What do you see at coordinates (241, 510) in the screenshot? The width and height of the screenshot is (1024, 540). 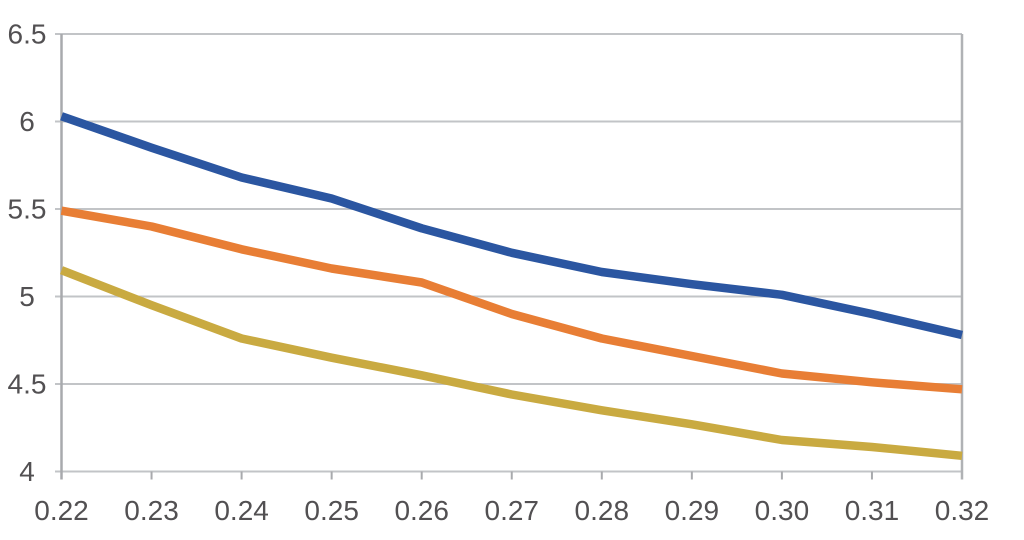 I see `x-axis-tick-label: 0.24` at bounding box center [241, 510].